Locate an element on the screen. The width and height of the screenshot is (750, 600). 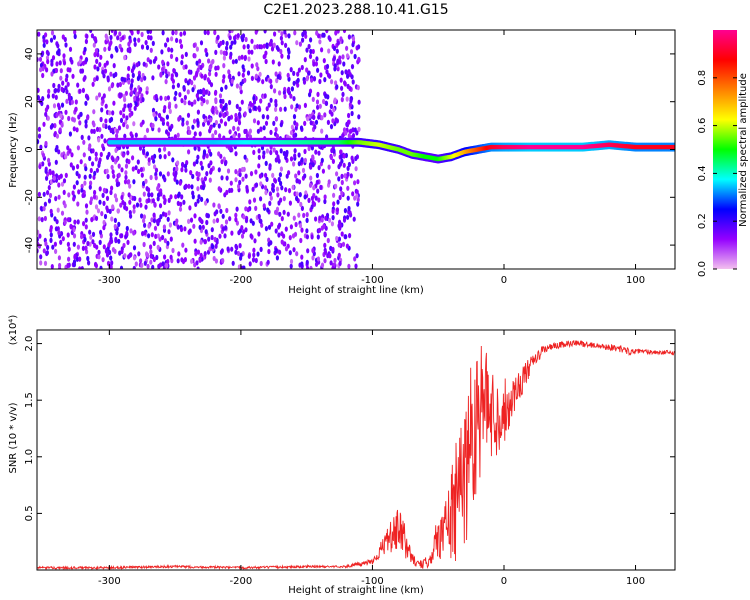
x-tick-label: -200 is located at coordinates (241, 280).